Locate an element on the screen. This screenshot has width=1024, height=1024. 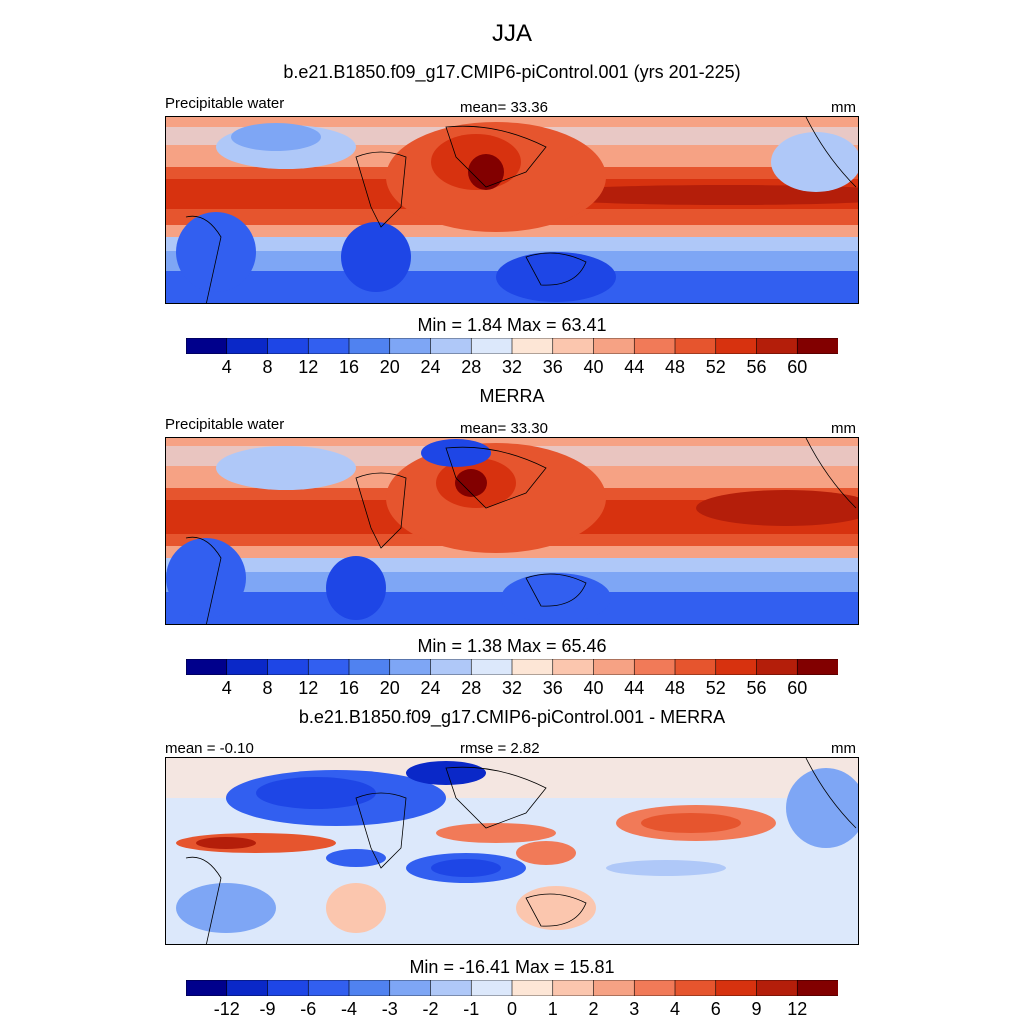
colorbar-tick-label: -2 is located at coordinates (430, 1009).